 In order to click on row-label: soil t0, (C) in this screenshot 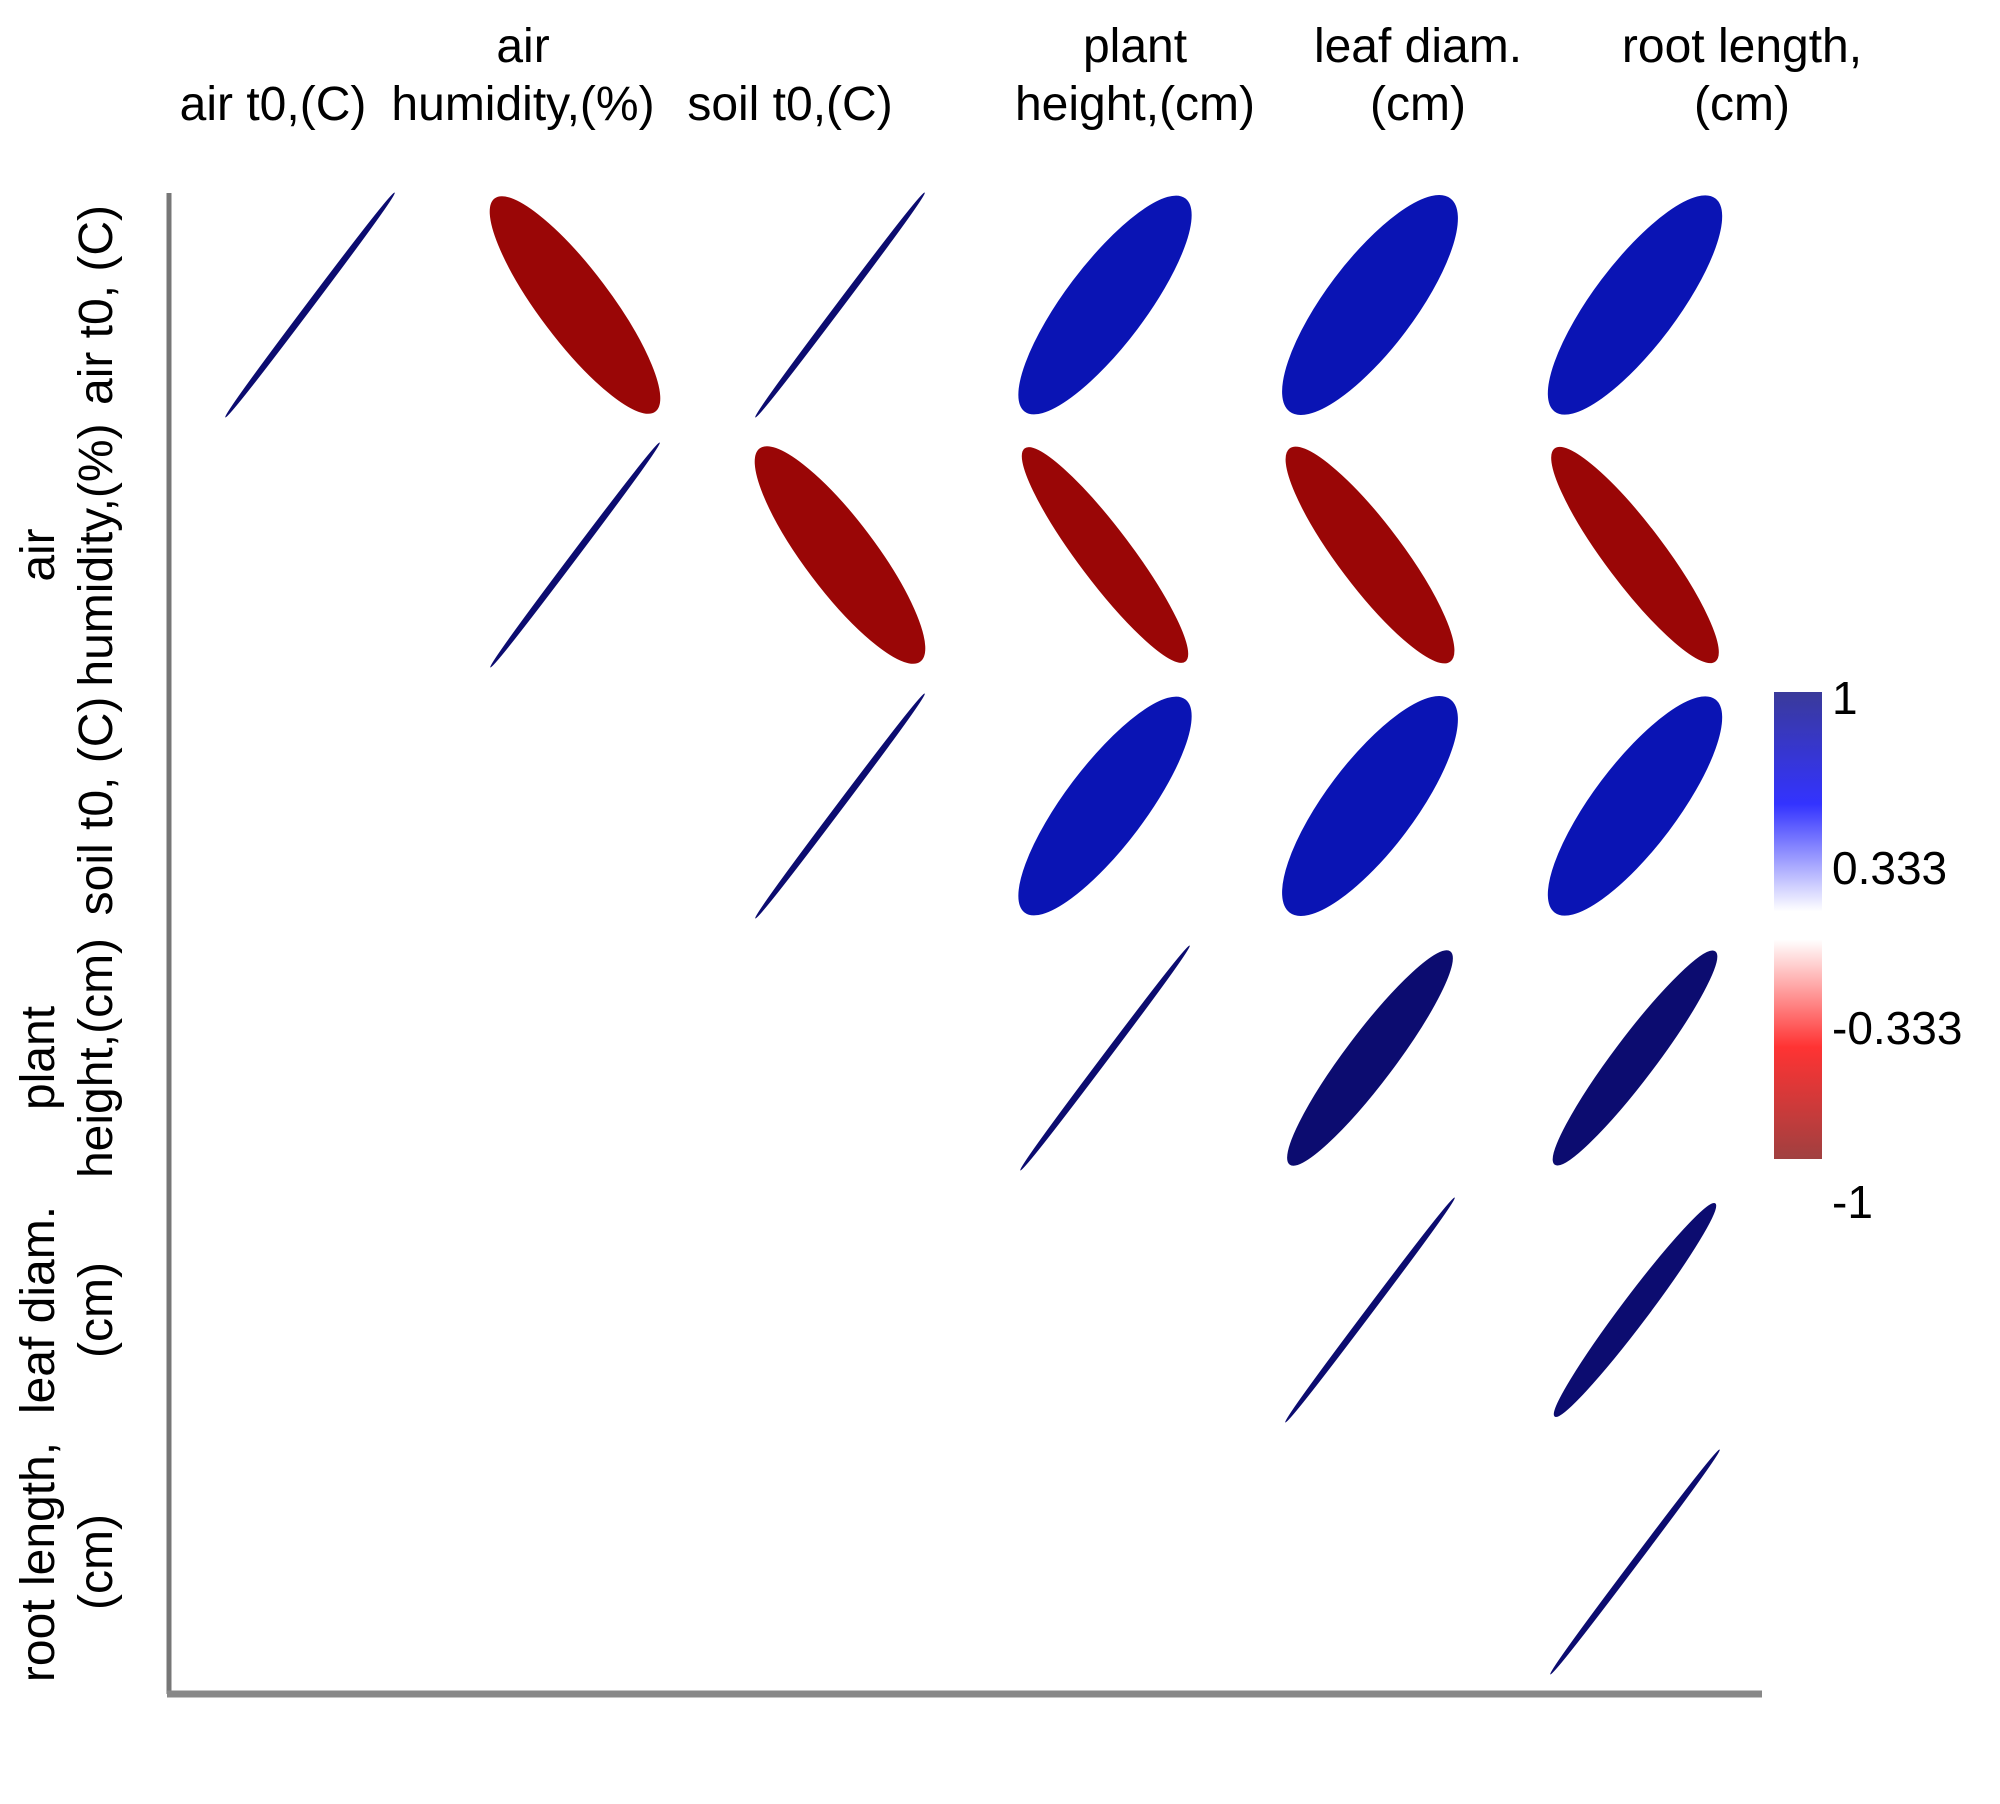, I will do `click(96, 806)`.